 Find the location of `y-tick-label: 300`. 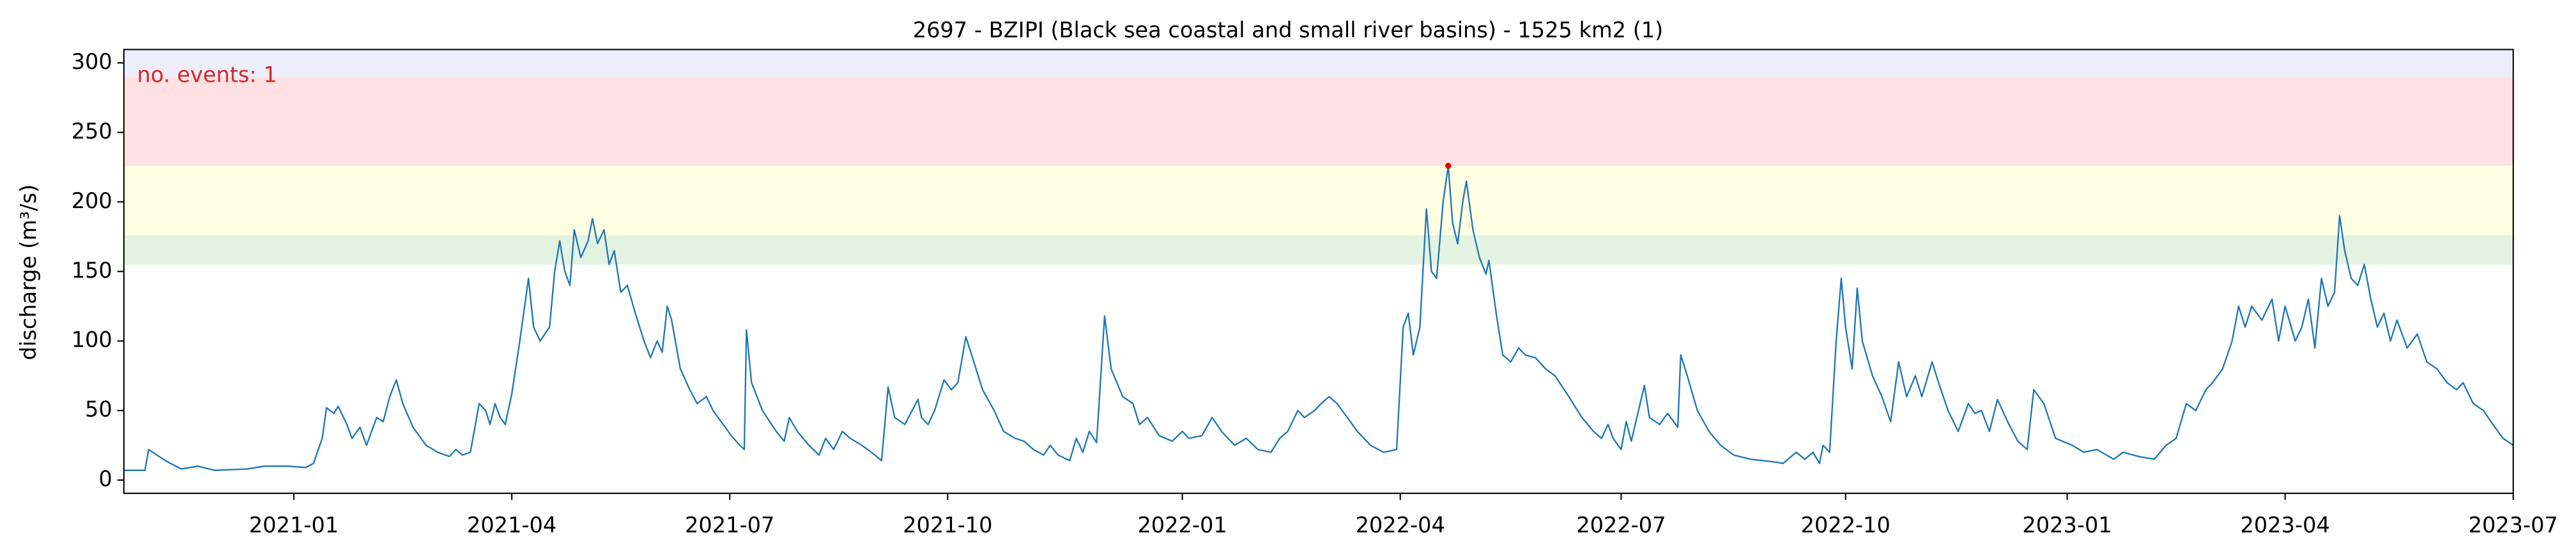

y-tick-label: 300 is located at coordinates (92, 62).